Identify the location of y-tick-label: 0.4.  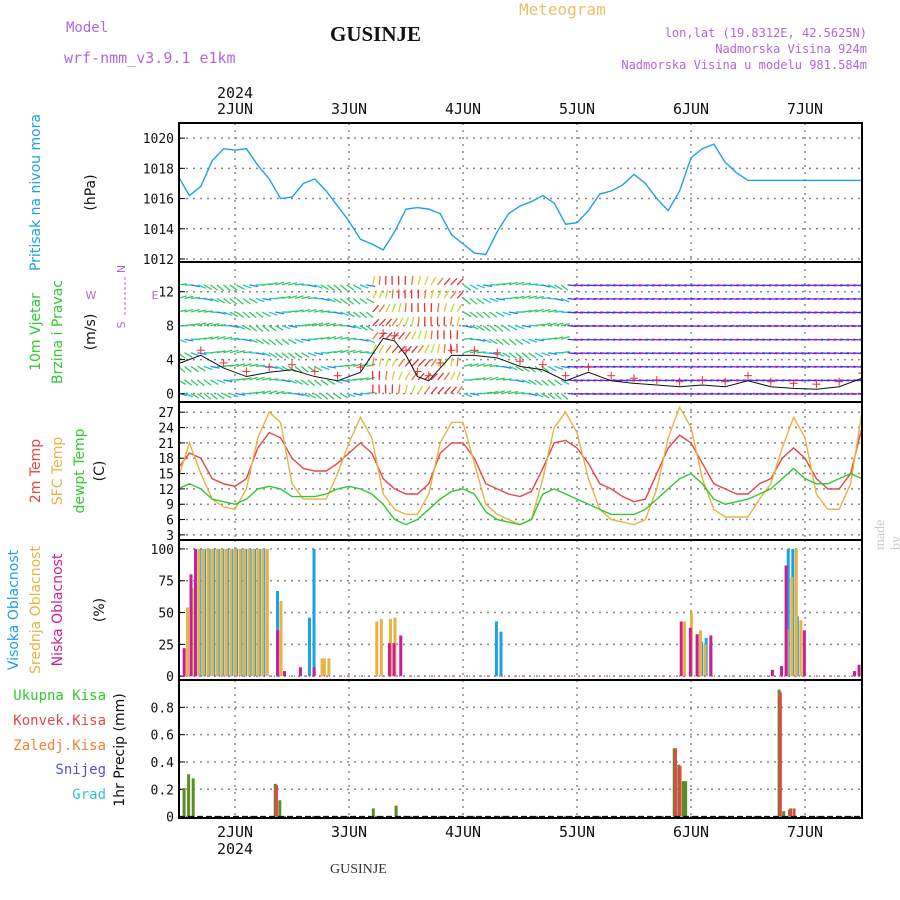
(163, 763).